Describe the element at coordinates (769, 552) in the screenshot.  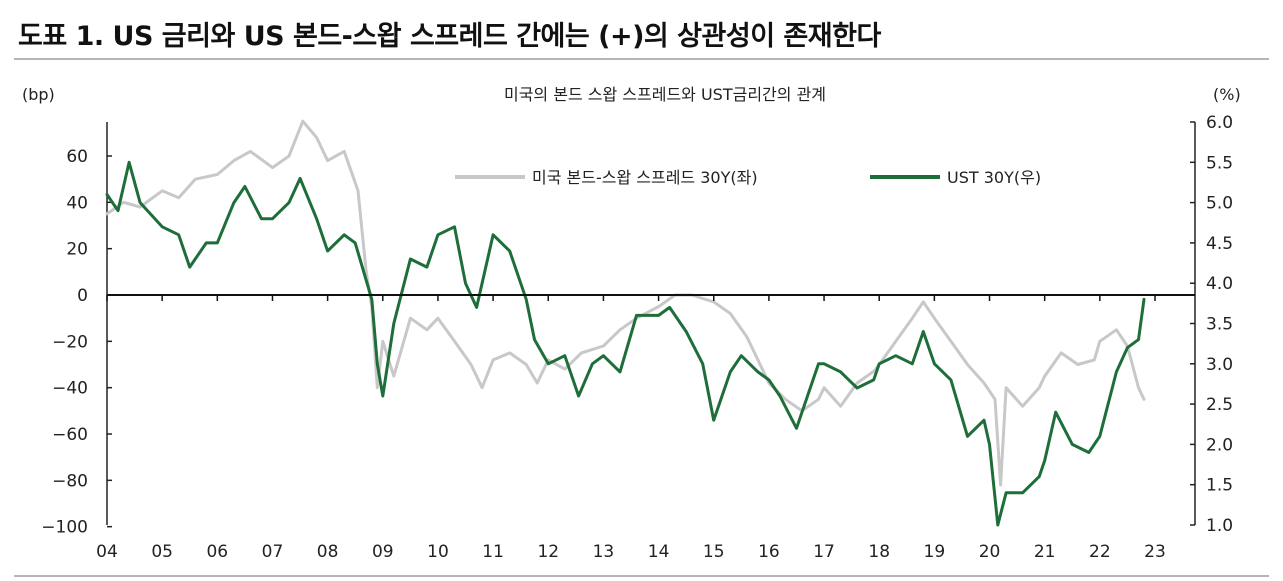
I see `x-tick-label: 16` at that location.